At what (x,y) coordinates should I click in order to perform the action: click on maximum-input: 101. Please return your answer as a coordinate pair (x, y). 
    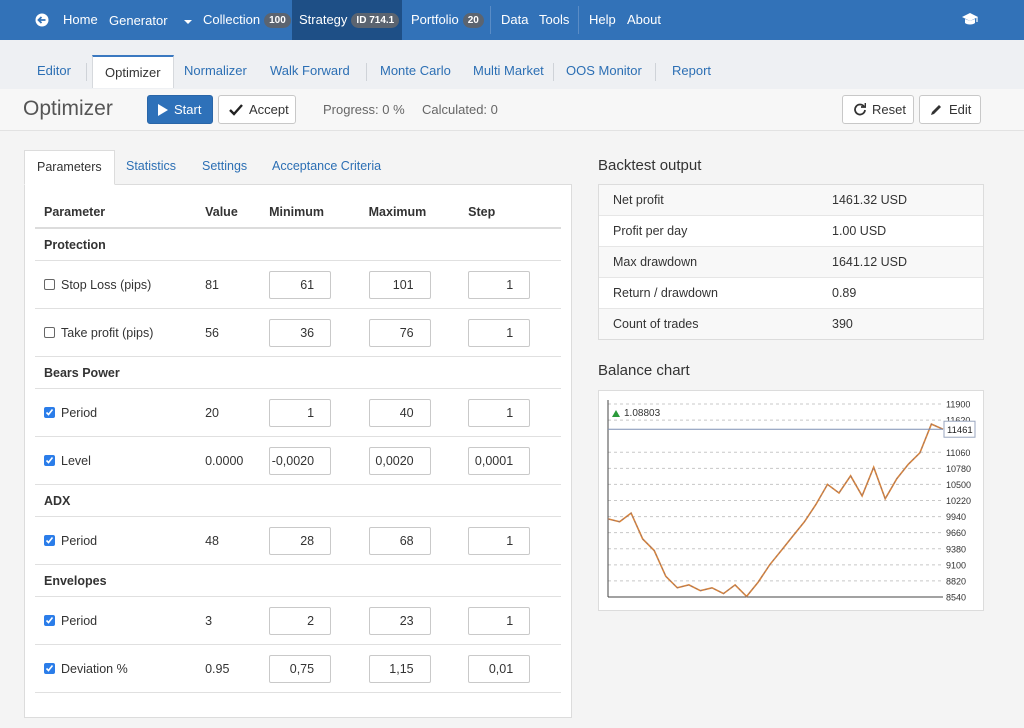
    Looking at the image, I should click on (399, 284).